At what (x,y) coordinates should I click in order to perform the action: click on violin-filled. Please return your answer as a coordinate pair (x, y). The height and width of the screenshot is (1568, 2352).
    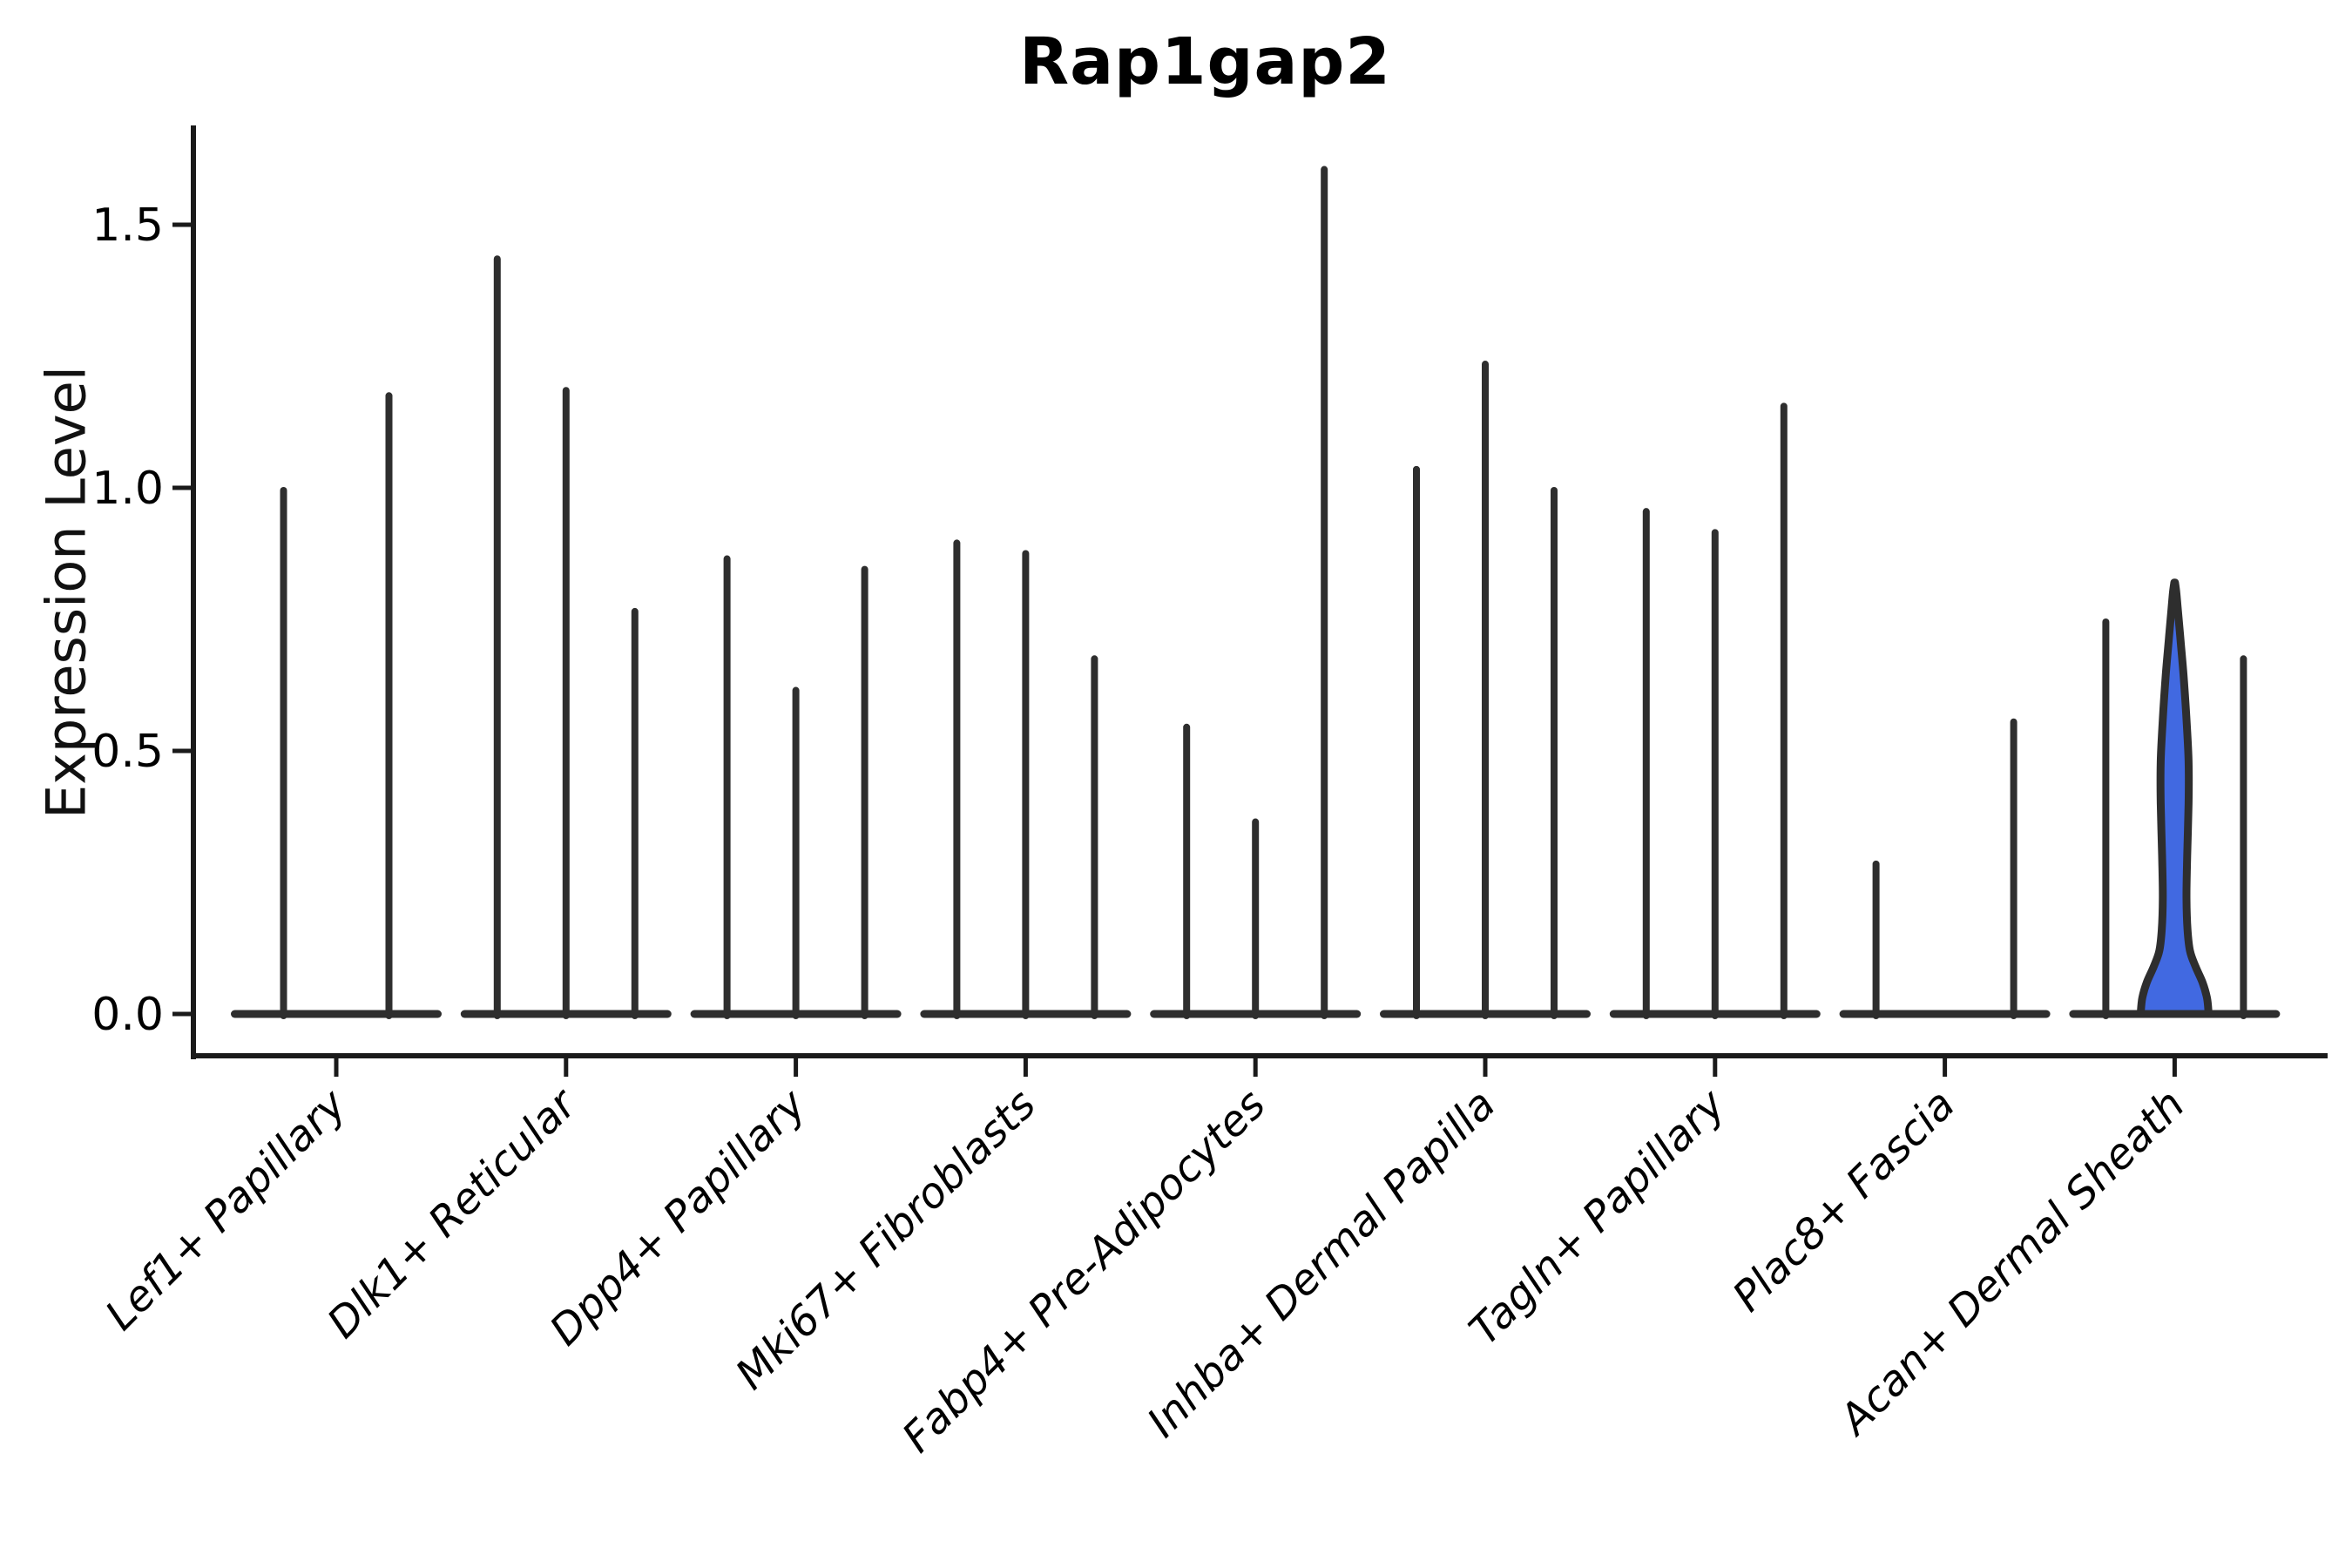
    Looking at the image, I should click on (2174, 798).